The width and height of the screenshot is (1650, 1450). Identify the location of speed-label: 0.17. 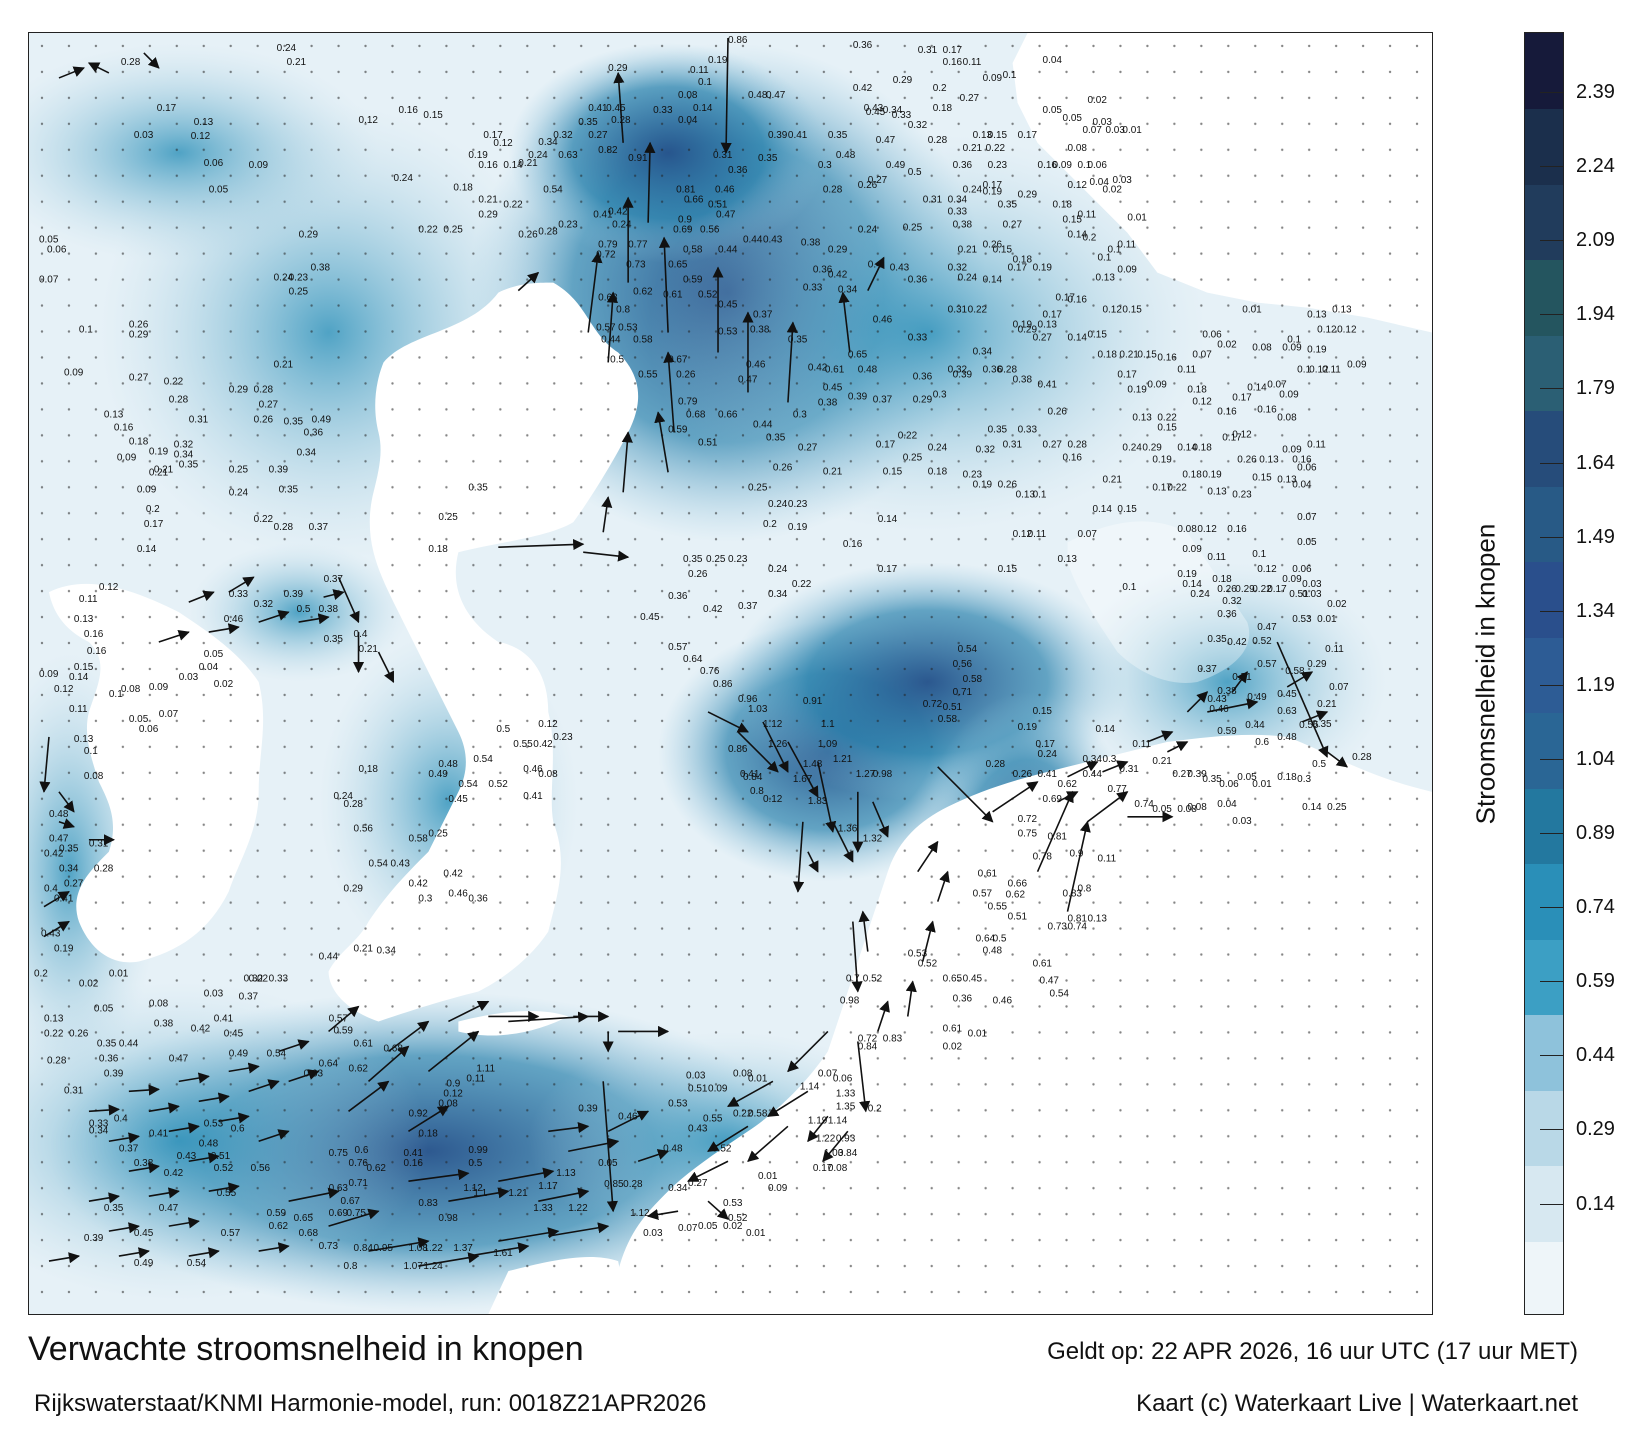
(1053, 315).